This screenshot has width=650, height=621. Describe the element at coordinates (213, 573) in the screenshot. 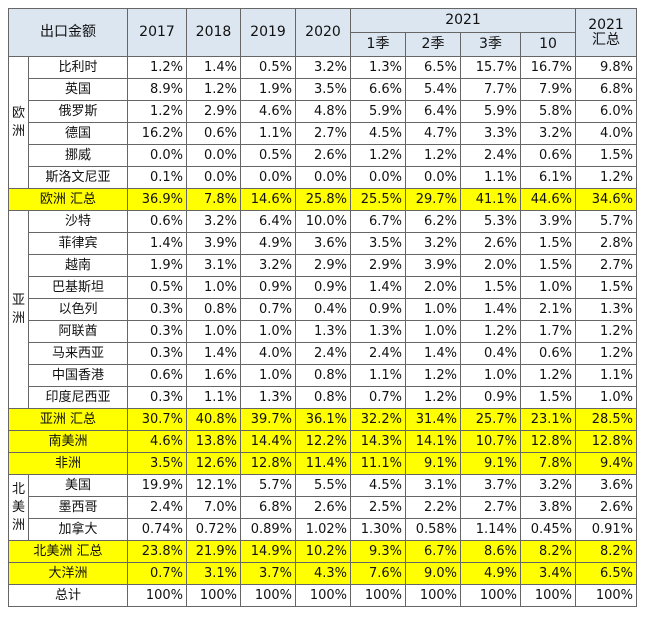

I see `value-cell: 3.1%` at that location.